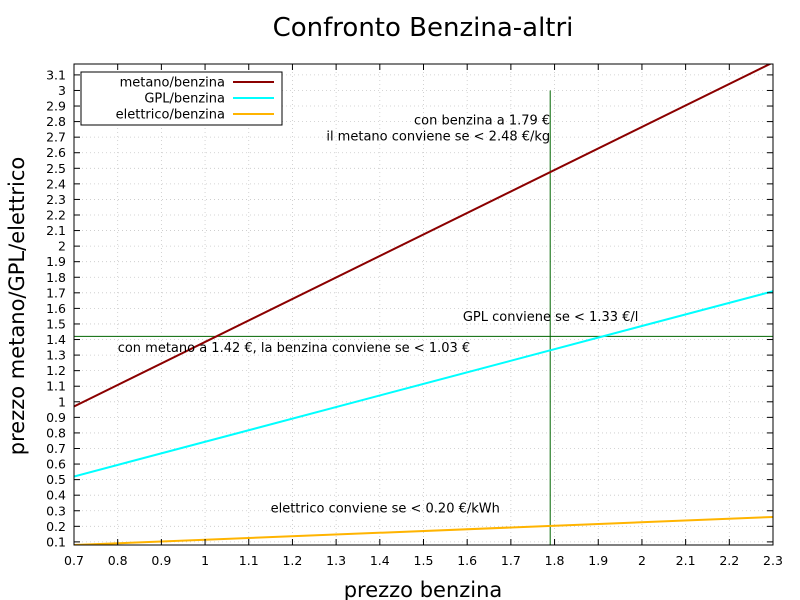 The image size is (800, 600). I want to click on y-tick-label: 2.5, so click(56, 168).